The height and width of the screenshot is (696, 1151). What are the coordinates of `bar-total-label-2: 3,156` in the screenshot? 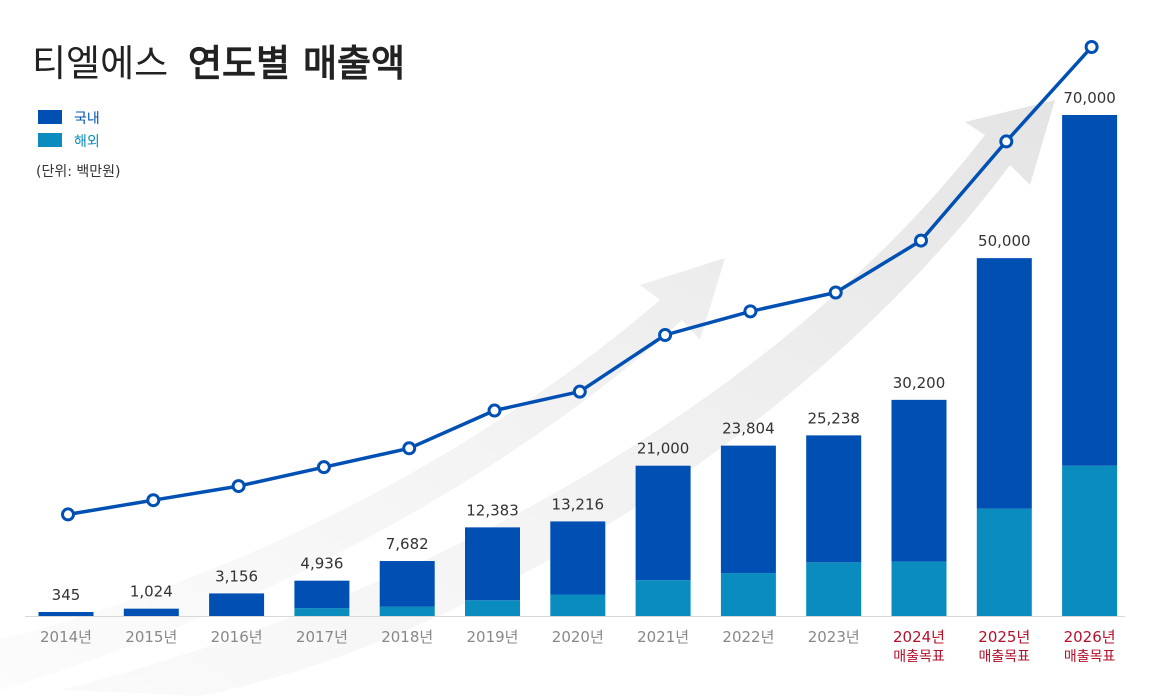 It's located at (236, 576).